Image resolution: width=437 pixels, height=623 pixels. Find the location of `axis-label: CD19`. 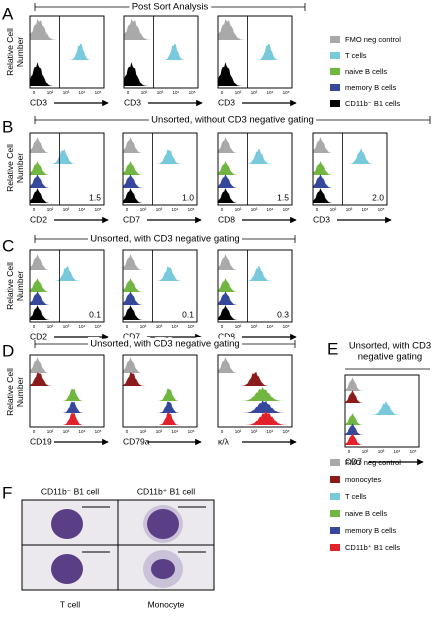

axis-label: CD19 is located at coordinates (41, 441).